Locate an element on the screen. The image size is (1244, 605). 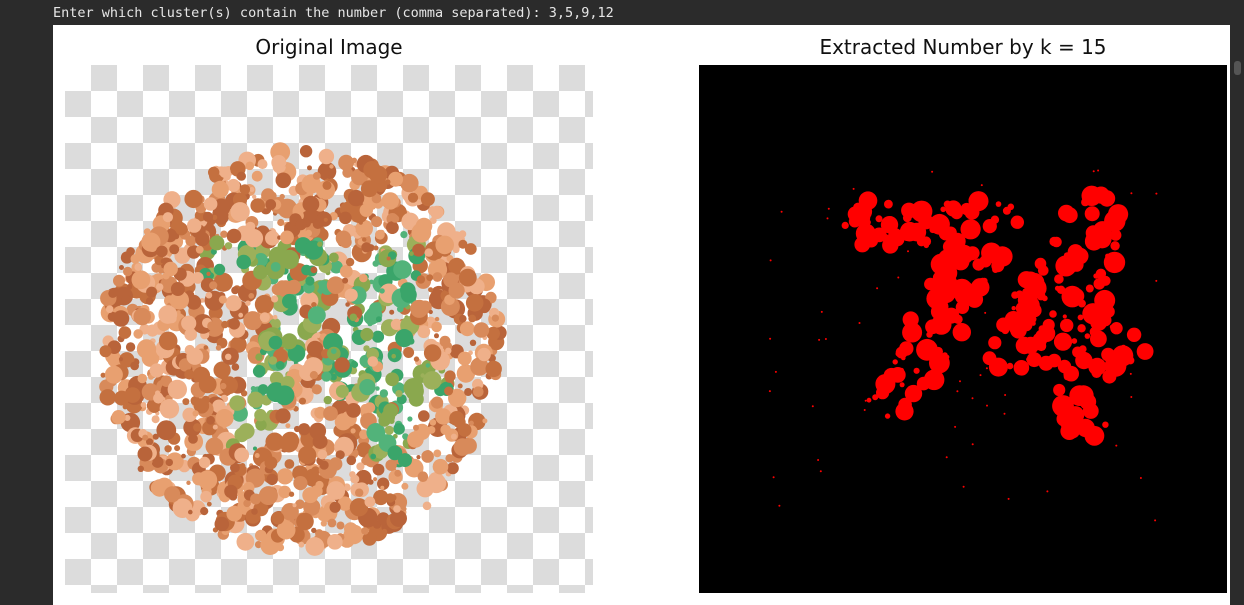
vertical-scrollbar is located at coordinates (1237, 315).